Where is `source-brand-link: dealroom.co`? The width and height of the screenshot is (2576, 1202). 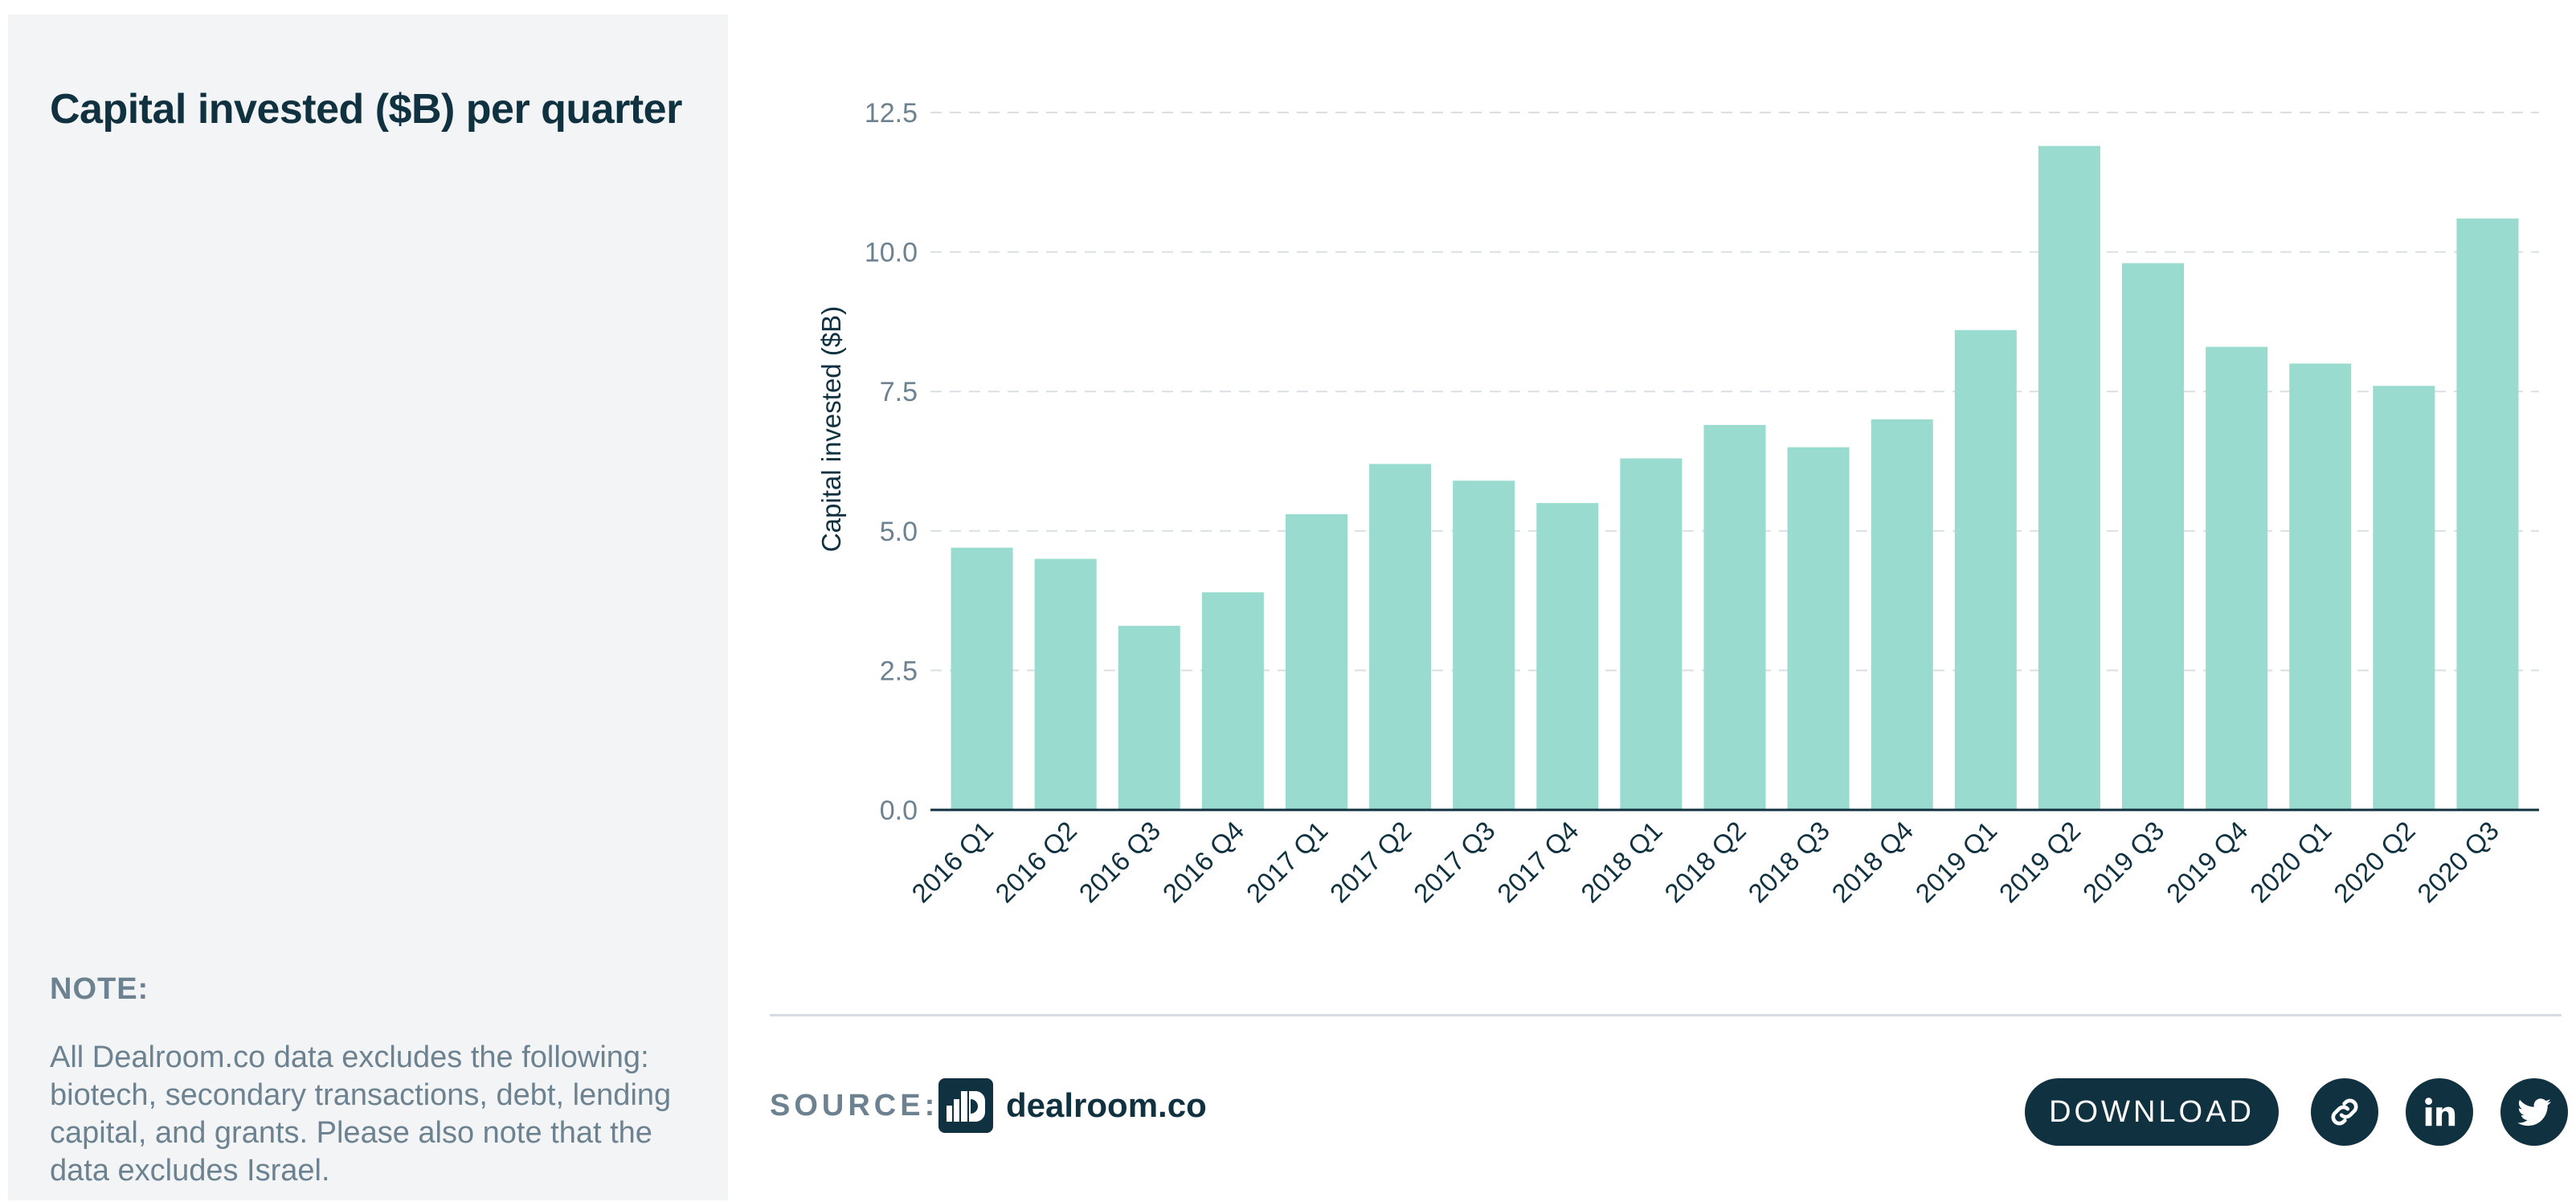
source-brand-link: dealroom.co is located at coordinates (1072, 1105).